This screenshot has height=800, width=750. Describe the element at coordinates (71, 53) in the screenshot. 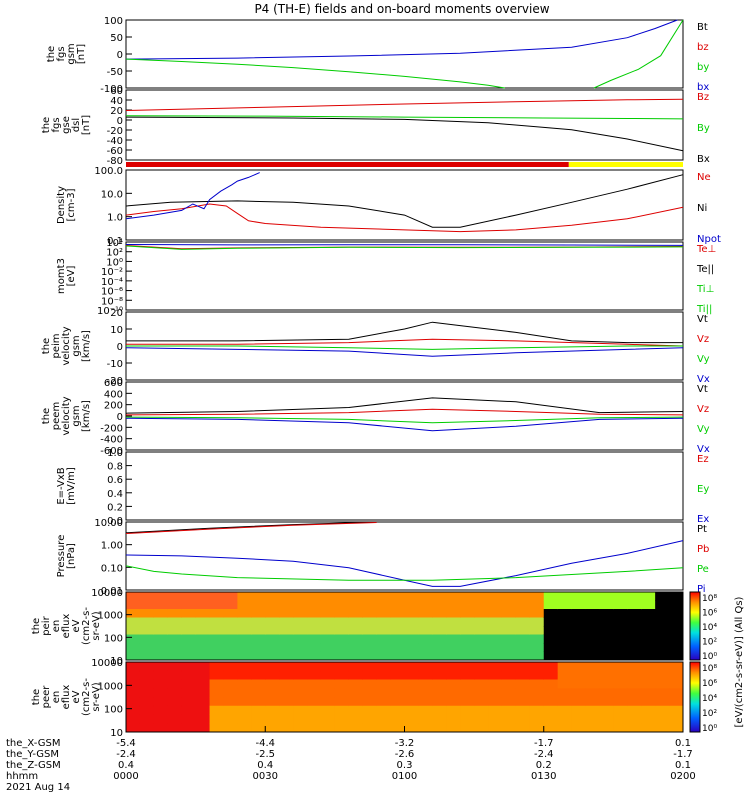

I see `y-axis-label-line: gsm` at that location.